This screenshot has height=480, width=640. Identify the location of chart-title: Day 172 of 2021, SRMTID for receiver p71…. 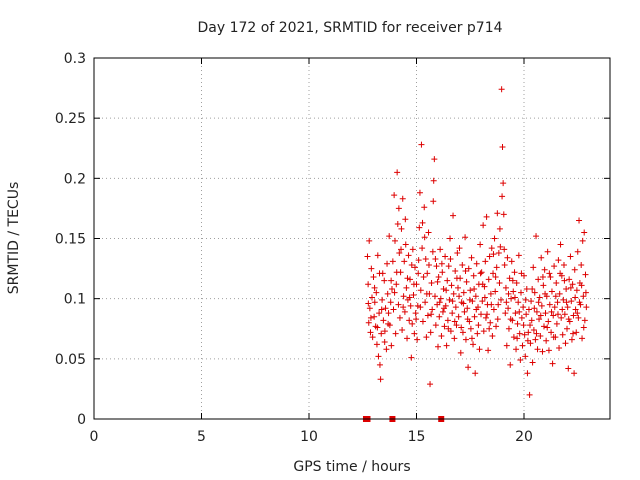
(349, 28).